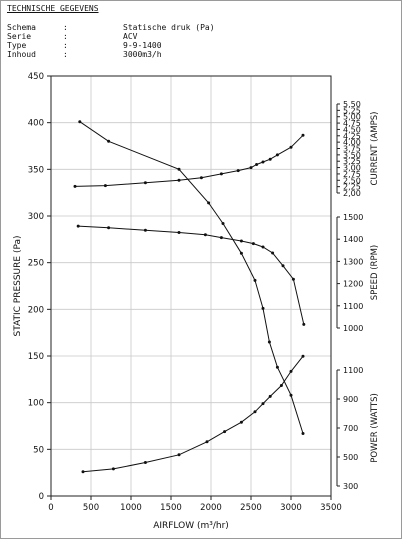  Describe the element at coordinates (189, 160) in the screenshot. I see `current-curve` at that location.